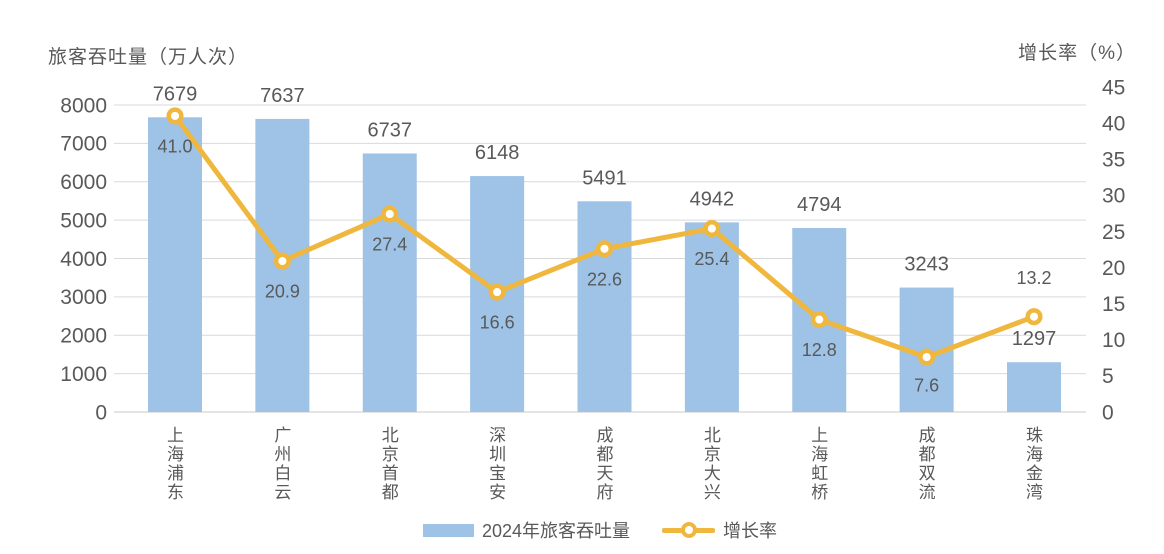 The width and height of the screenshot is (1164, 554). What do you see at coordinates (1113, 268) in the screenshot?
I see `right-axis-tick-label: 20` at bounding box center [1113, 268].